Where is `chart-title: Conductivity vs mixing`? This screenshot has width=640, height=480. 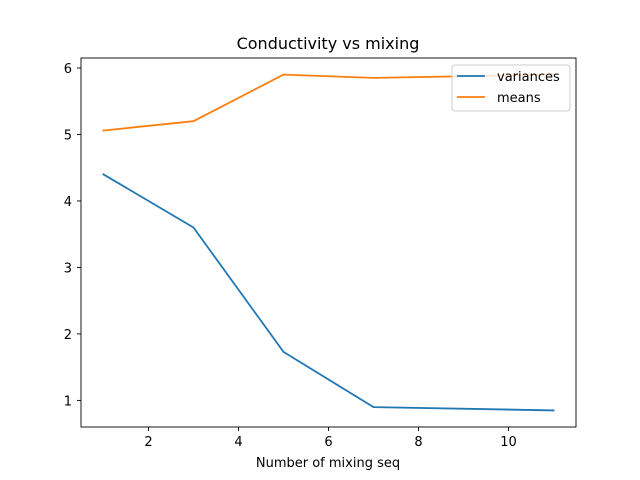 chart-title: Conductivity vs mixing is located at coordinates (328, 43).